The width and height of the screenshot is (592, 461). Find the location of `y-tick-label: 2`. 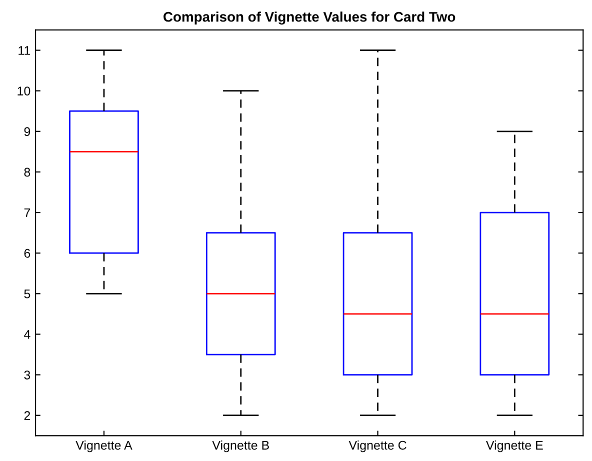

y-tick-label: 2 is located at coordinates (27, 415).